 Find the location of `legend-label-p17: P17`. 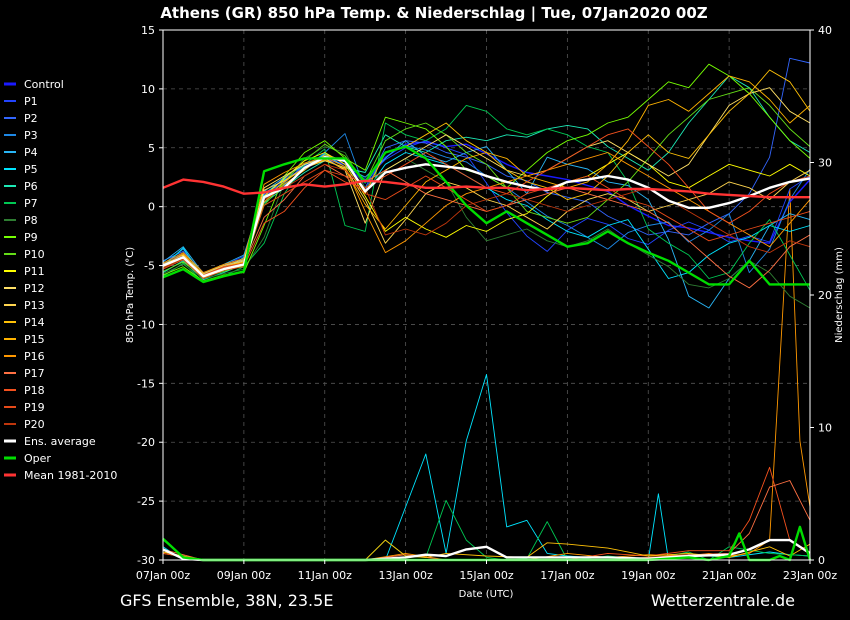

legend-label-p17: P17 is located at coordinates (34, 373).